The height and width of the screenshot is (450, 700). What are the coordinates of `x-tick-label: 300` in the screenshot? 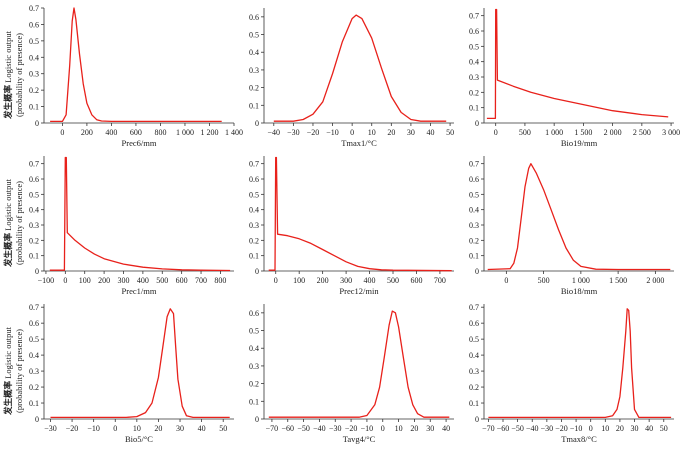 It's located at (123, 280).